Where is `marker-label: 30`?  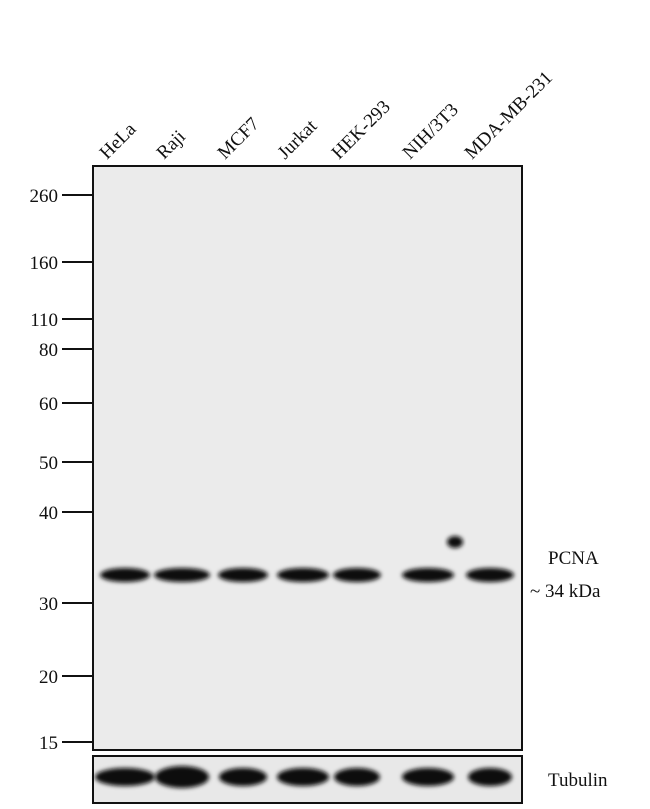
marker-label: 30 is located at coordinates (48, 604).